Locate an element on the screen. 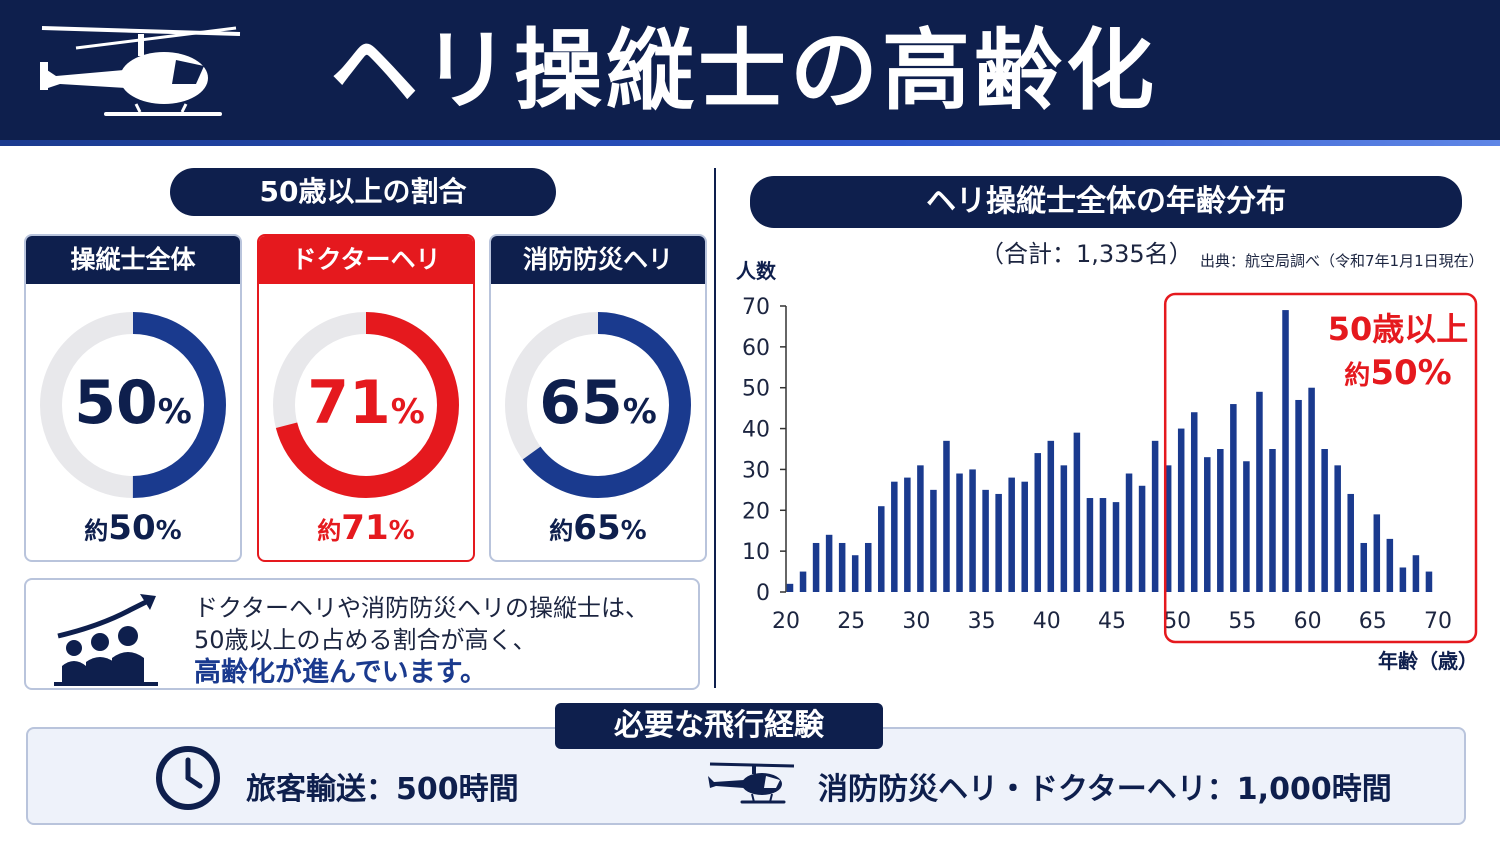 The width and height of the screenshot is (1500, 844). x-tick-label: 25 is located at coordinates (851, 621).